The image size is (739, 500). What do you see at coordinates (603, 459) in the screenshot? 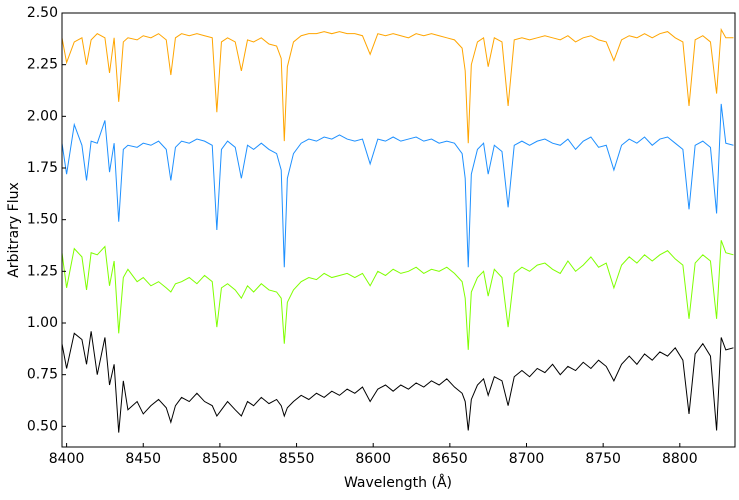
I see `x-tick-label: 8750` at bounding box center [603, 459].